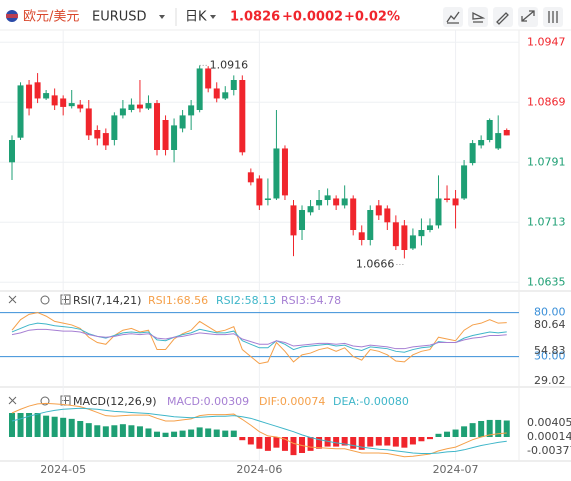 Image resolution: width=571 pixels, height=481 pixels. I want to click on legend-entry: RSI2:58.13, so click(246, 300).